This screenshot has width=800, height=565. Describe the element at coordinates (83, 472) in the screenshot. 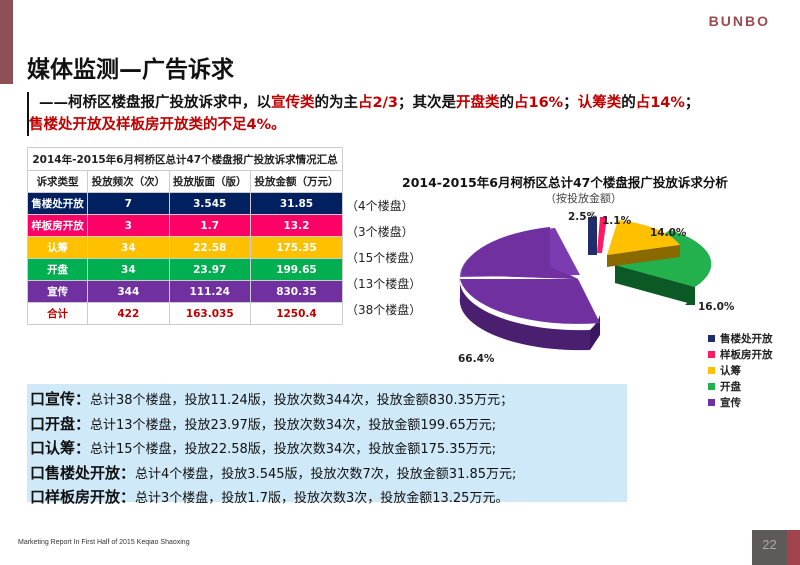

I see `note-label: 口售楼处开放：` at that location.